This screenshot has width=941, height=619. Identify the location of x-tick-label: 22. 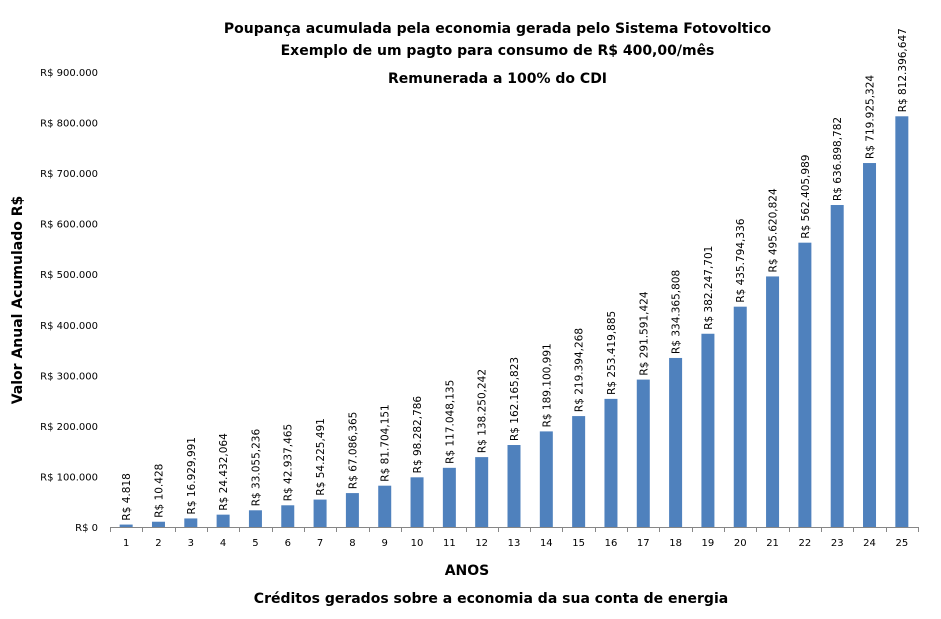
(805, 543).